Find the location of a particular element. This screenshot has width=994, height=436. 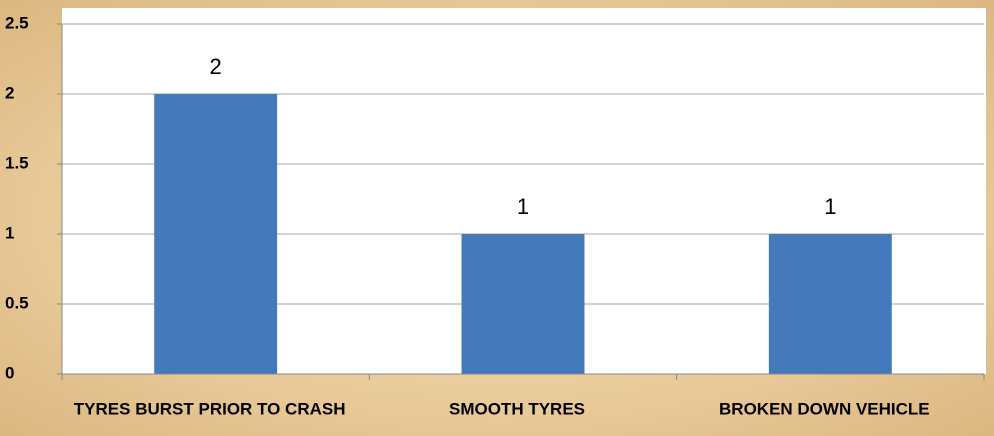

y-tick-label: 2.5 is located at coordinates (17, 22).